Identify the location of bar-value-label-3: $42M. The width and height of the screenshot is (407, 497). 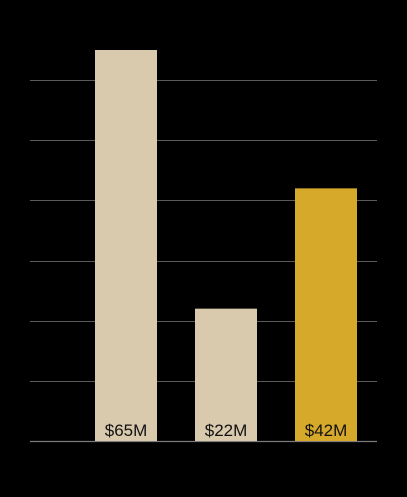
(326, 430).